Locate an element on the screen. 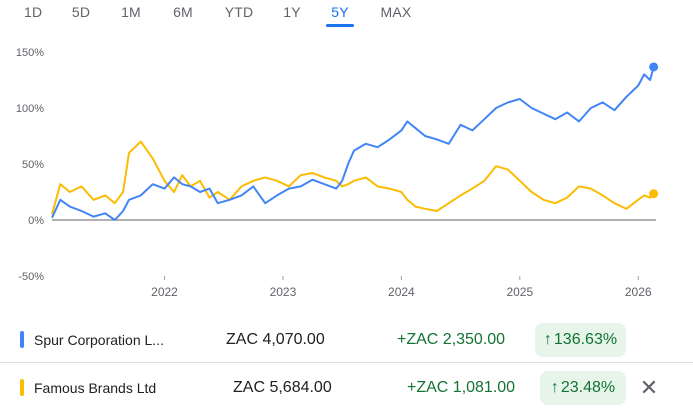  y-tick-label: 150% is located at coordinates (30, 53).